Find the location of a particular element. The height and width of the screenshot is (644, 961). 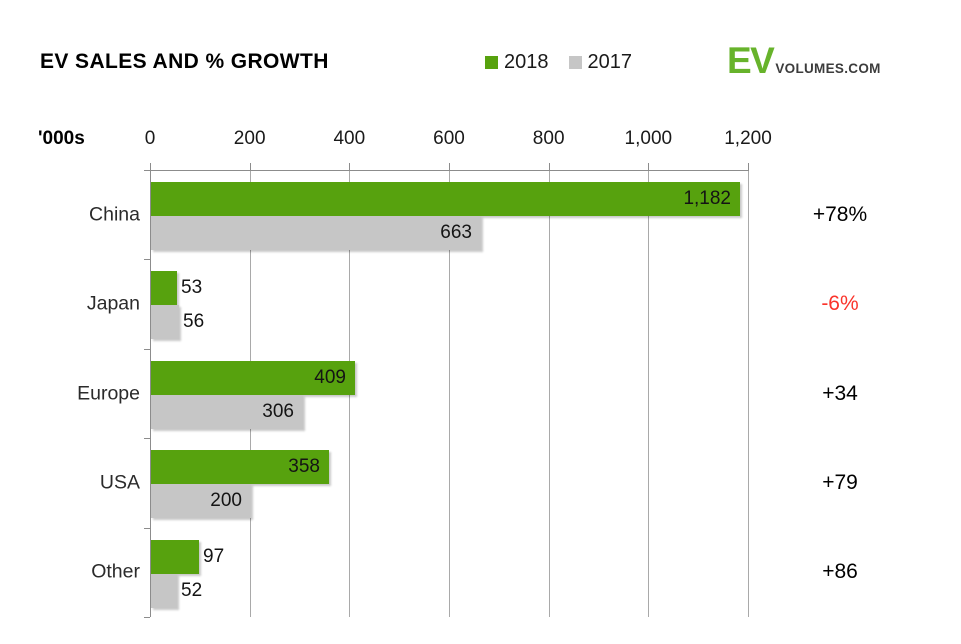

bar-value-label: 663 is located at coordinates (456, 232).